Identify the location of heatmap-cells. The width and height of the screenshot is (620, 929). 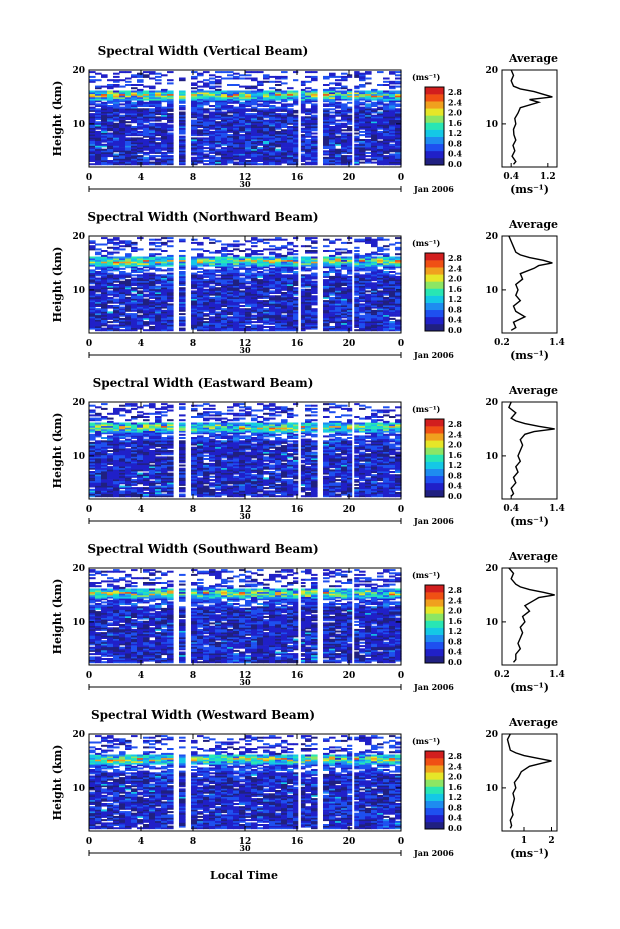
(245, 118).